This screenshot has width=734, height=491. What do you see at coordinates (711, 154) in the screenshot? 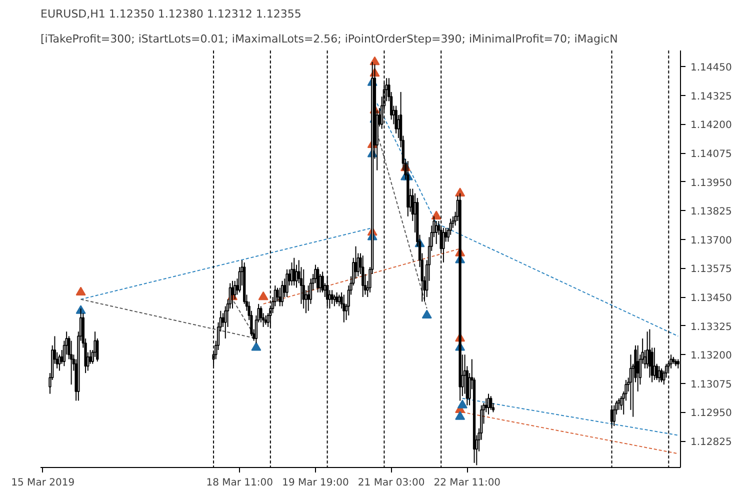
I see `y-tick-label: 1.14075` at bounding box center [711, 154].